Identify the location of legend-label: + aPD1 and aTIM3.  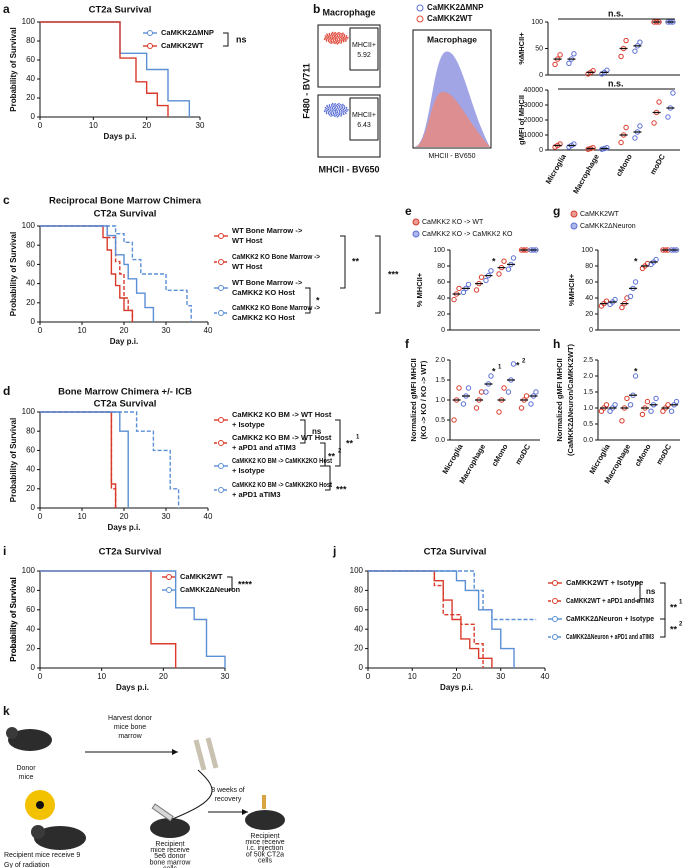
(264, 447).